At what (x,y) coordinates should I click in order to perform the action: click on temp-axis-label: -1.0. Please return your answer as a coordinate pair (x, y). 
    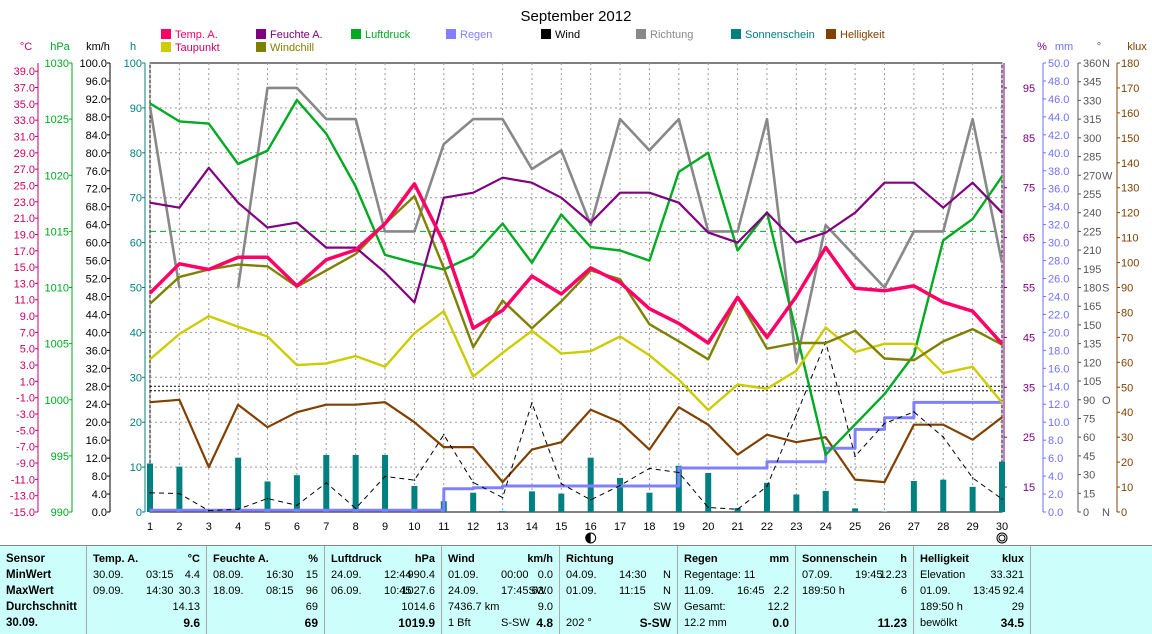
    Looking at the image, I should click on (25, 399).